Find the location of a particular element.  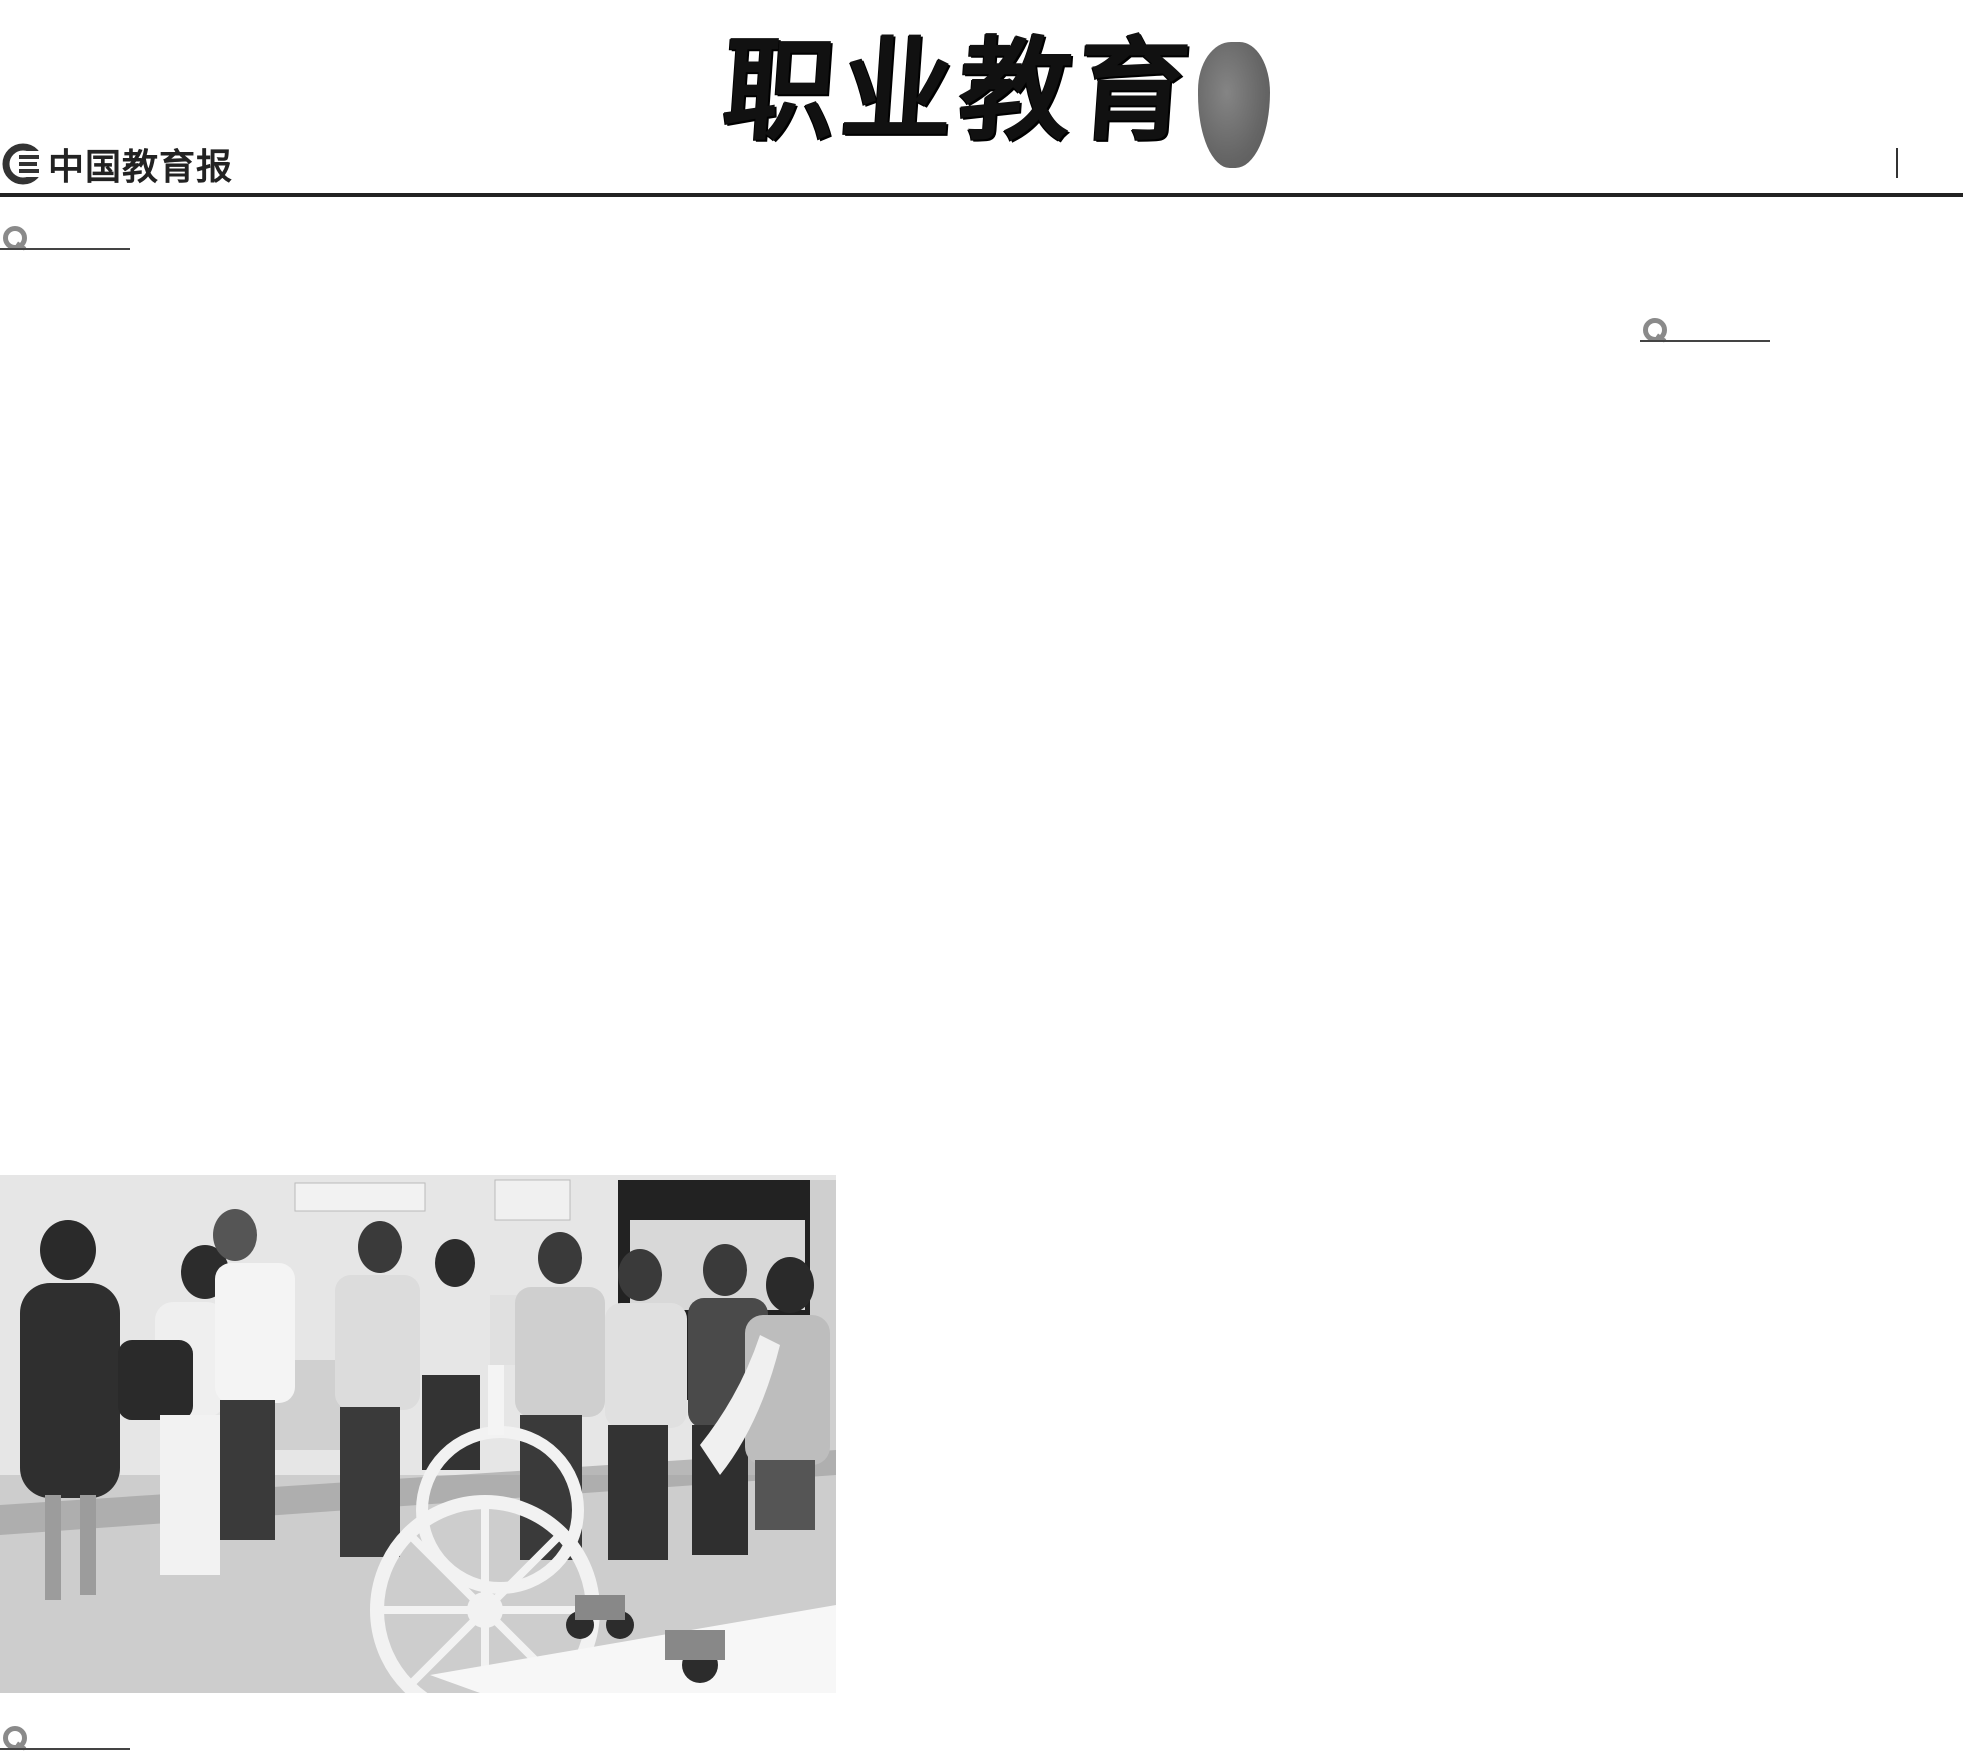

newspaper-logo: 中国教育报 is located at coordinates (117, 164).